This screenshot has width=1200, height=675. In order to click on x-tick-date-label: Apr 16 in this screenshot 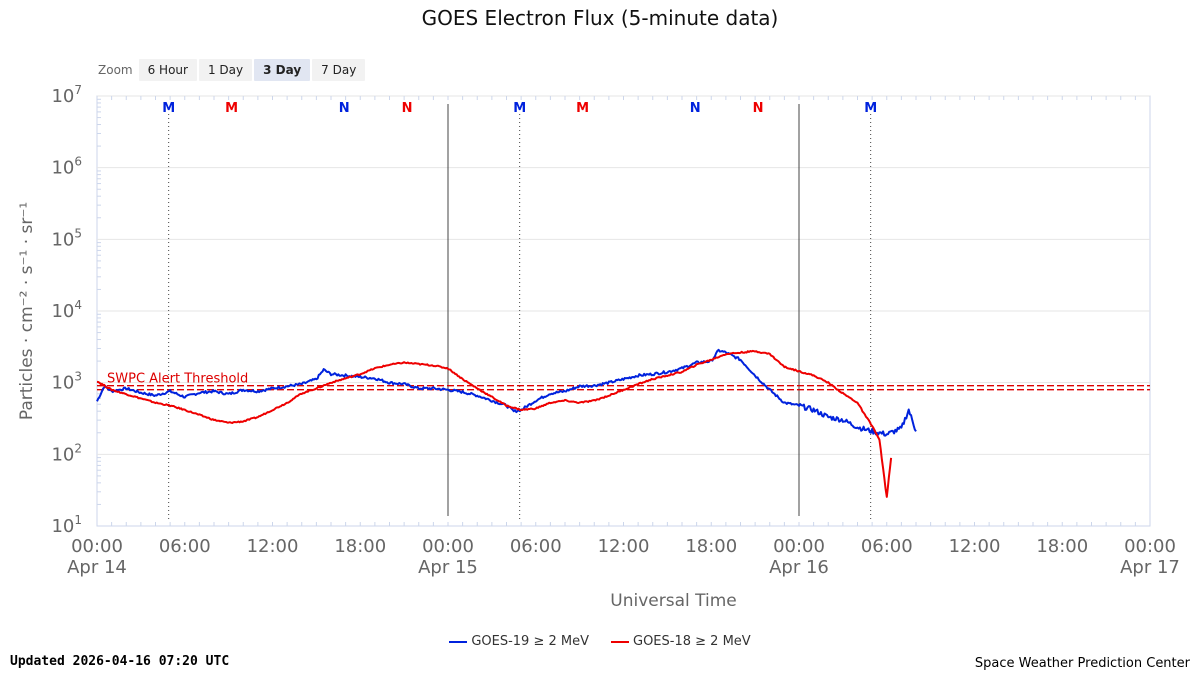, I will do `click(799, 567)`.